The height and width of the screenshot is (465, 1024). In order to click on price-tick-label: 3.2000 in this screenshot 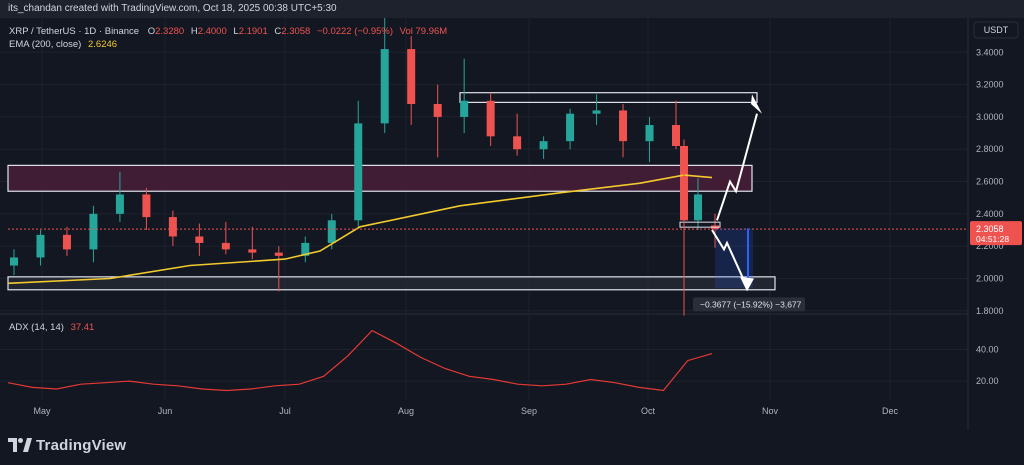, I will do `click(990, 85)`.